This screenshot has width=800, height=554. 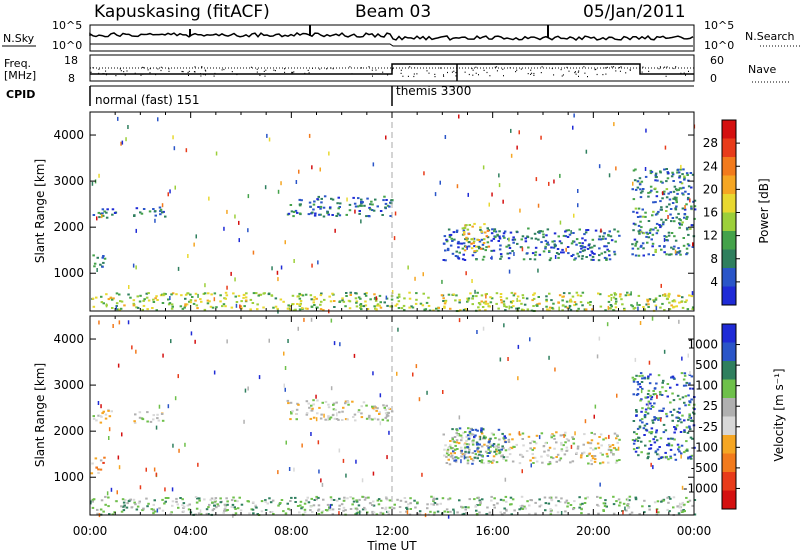 I want to click on x-tick-label: 00:00, so click(x=694, y=531).